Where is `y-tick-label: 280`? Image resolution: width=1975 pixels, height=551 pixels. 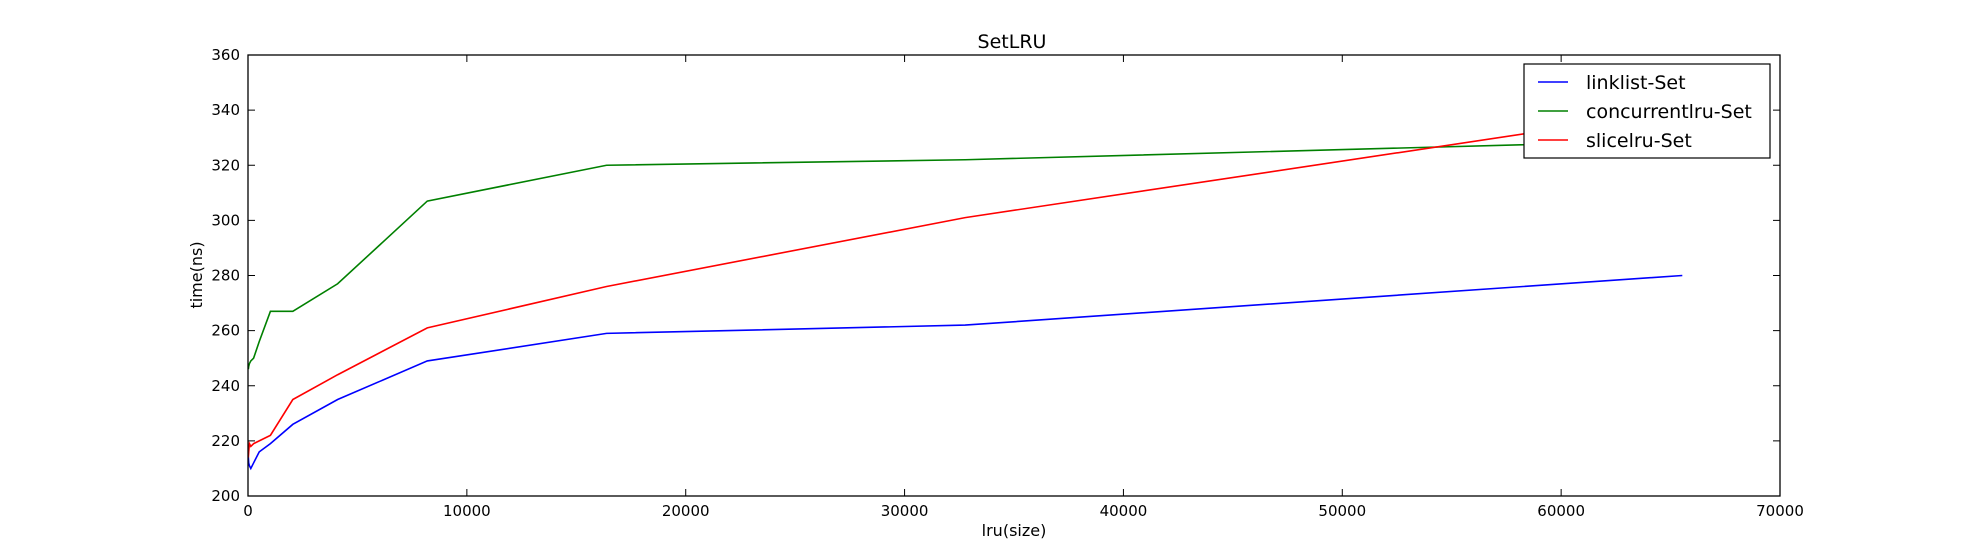
y-tick-label: 280 is located at coordinates (225, 276).